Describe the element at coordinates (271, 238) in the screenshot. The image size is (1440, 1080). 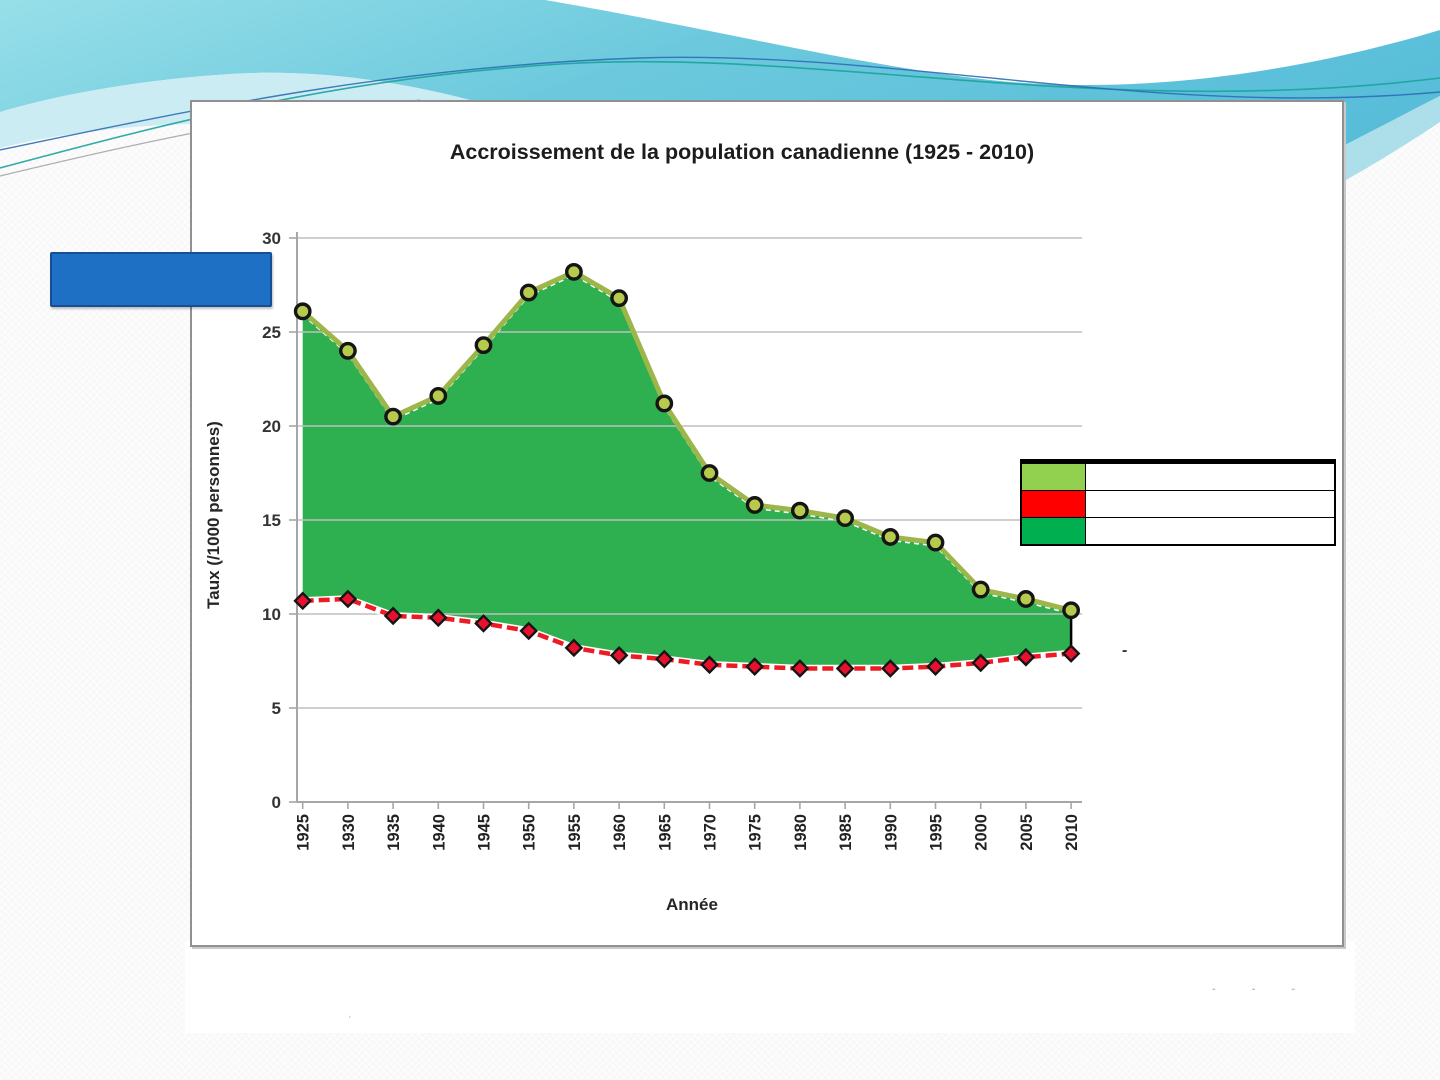
I see `y-tick-label: 30` at that location.